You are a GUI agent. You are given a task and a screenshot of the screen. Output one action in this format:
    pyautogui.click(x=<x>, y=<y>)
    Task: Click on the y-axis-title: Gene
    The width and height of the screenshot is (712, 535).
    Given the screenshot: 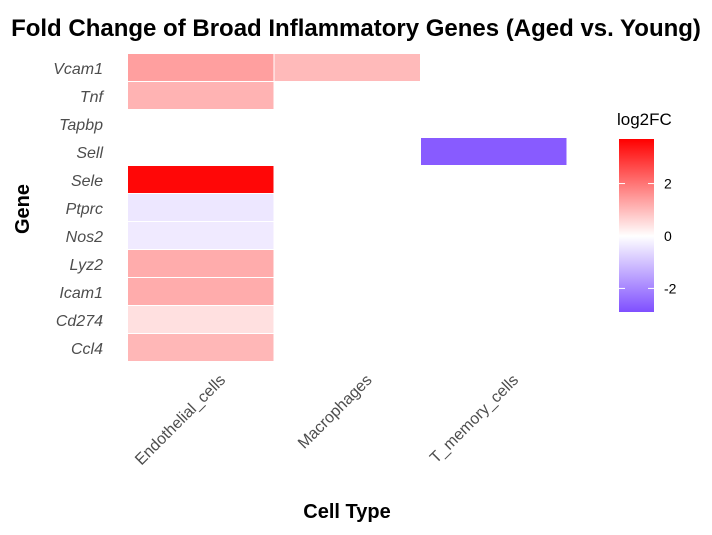 What is the action you would take?
    pyautogui.click(x=23, y=209)
    